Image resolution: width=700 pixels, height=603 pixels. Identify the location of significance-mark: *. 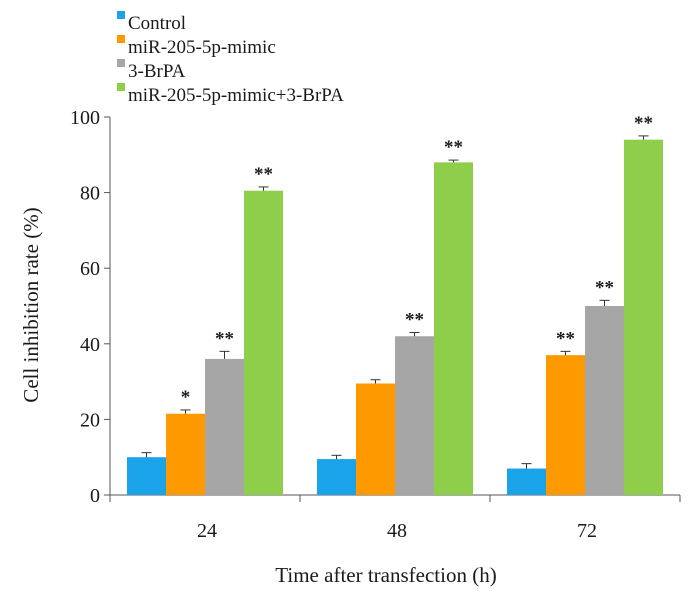
(186, 397).